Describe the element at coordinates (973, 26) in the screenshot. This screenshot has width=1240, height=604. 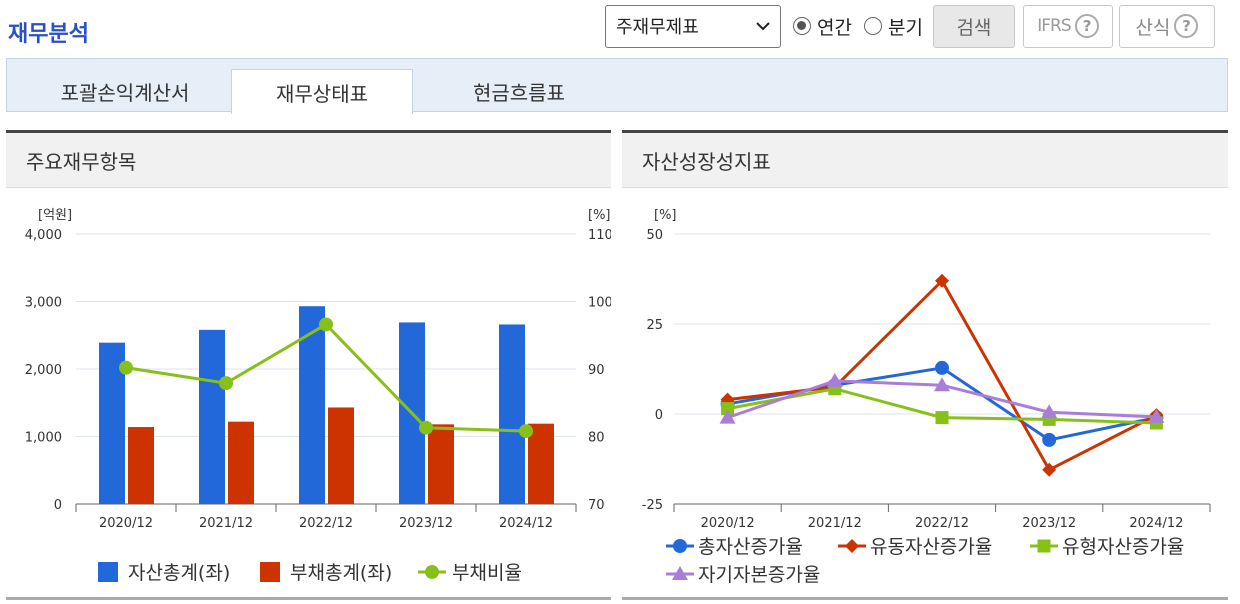
I see `search-button: 검색` at that location.